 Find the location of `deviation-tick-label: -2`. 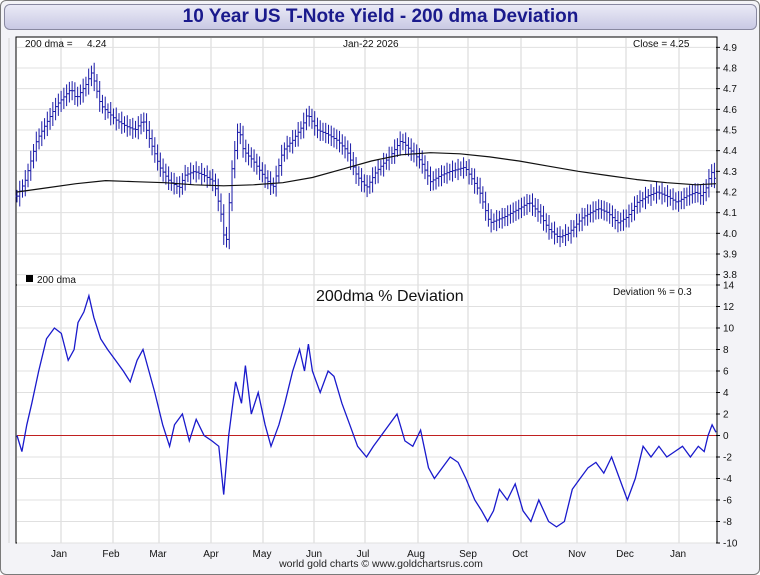

deviation-tick-label: -2 is located at coordinates (727, 458).